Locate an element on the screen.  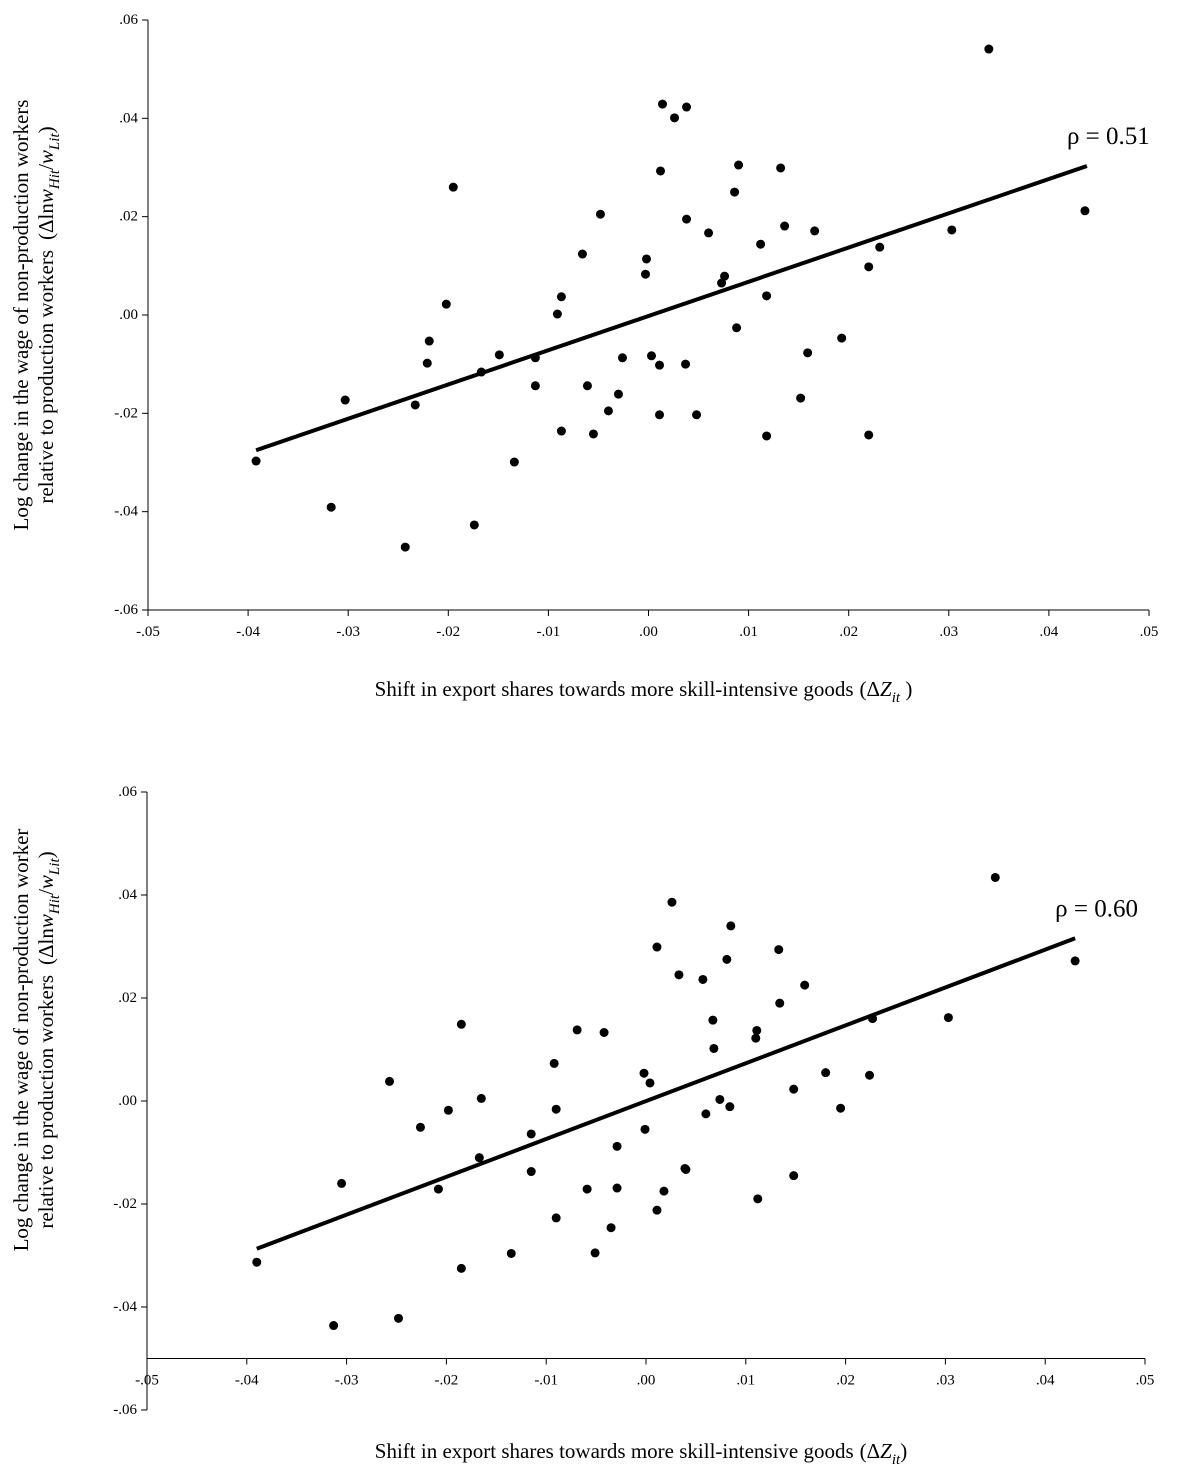
x-tick-label: .05 is located at coordinates (1149, 632).